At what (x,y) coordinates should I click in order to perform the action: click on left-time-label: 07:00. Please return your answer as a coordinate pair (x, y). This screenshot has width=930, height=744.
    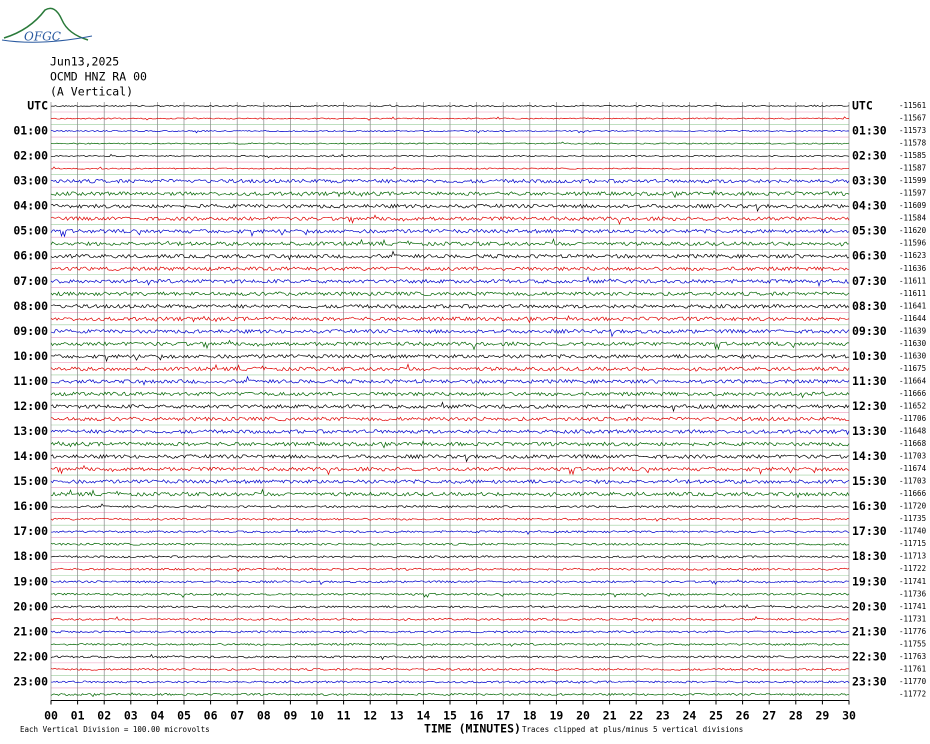
    Looking at the image, I should click on (30, 281).